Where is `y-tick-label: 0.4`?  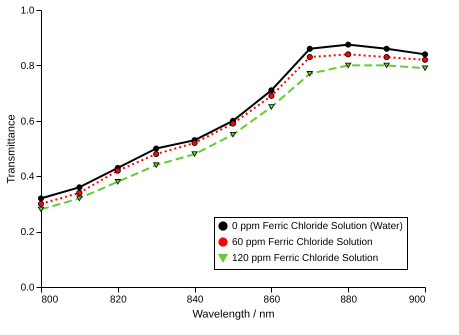 y-tick-label: 0.4 is located at coordinates (27, 177).